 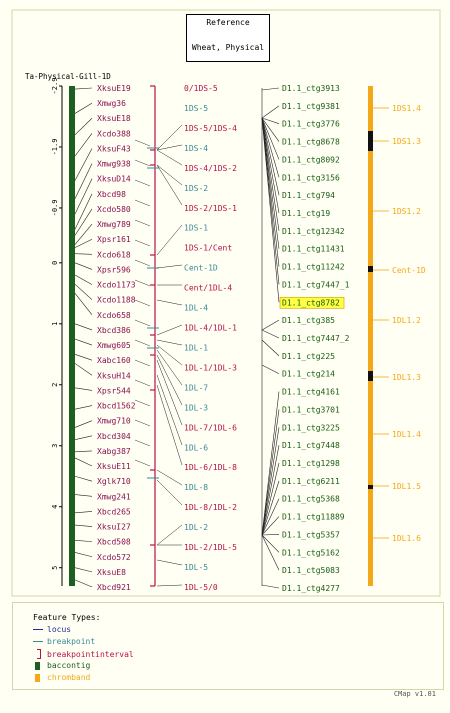 I want to click on locus-label: XksuH14, so click(x=114, y=375).